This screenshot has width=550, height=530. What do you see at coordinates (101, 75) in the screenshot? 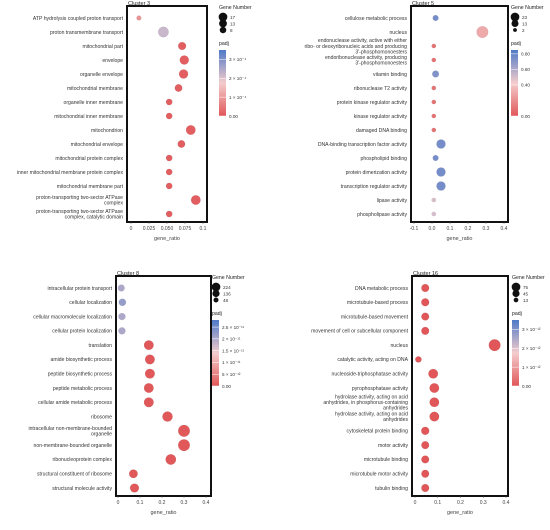
I see `category-label: organelle envelope` at bounding box center [101, 75].